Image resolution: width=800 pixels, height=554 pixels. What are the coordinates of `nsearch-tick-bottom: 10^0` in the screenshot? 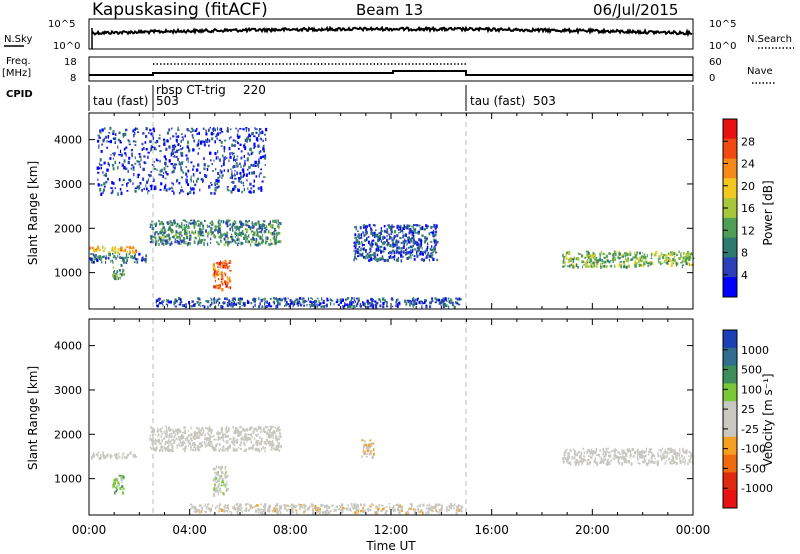 It's located at (722, 46).